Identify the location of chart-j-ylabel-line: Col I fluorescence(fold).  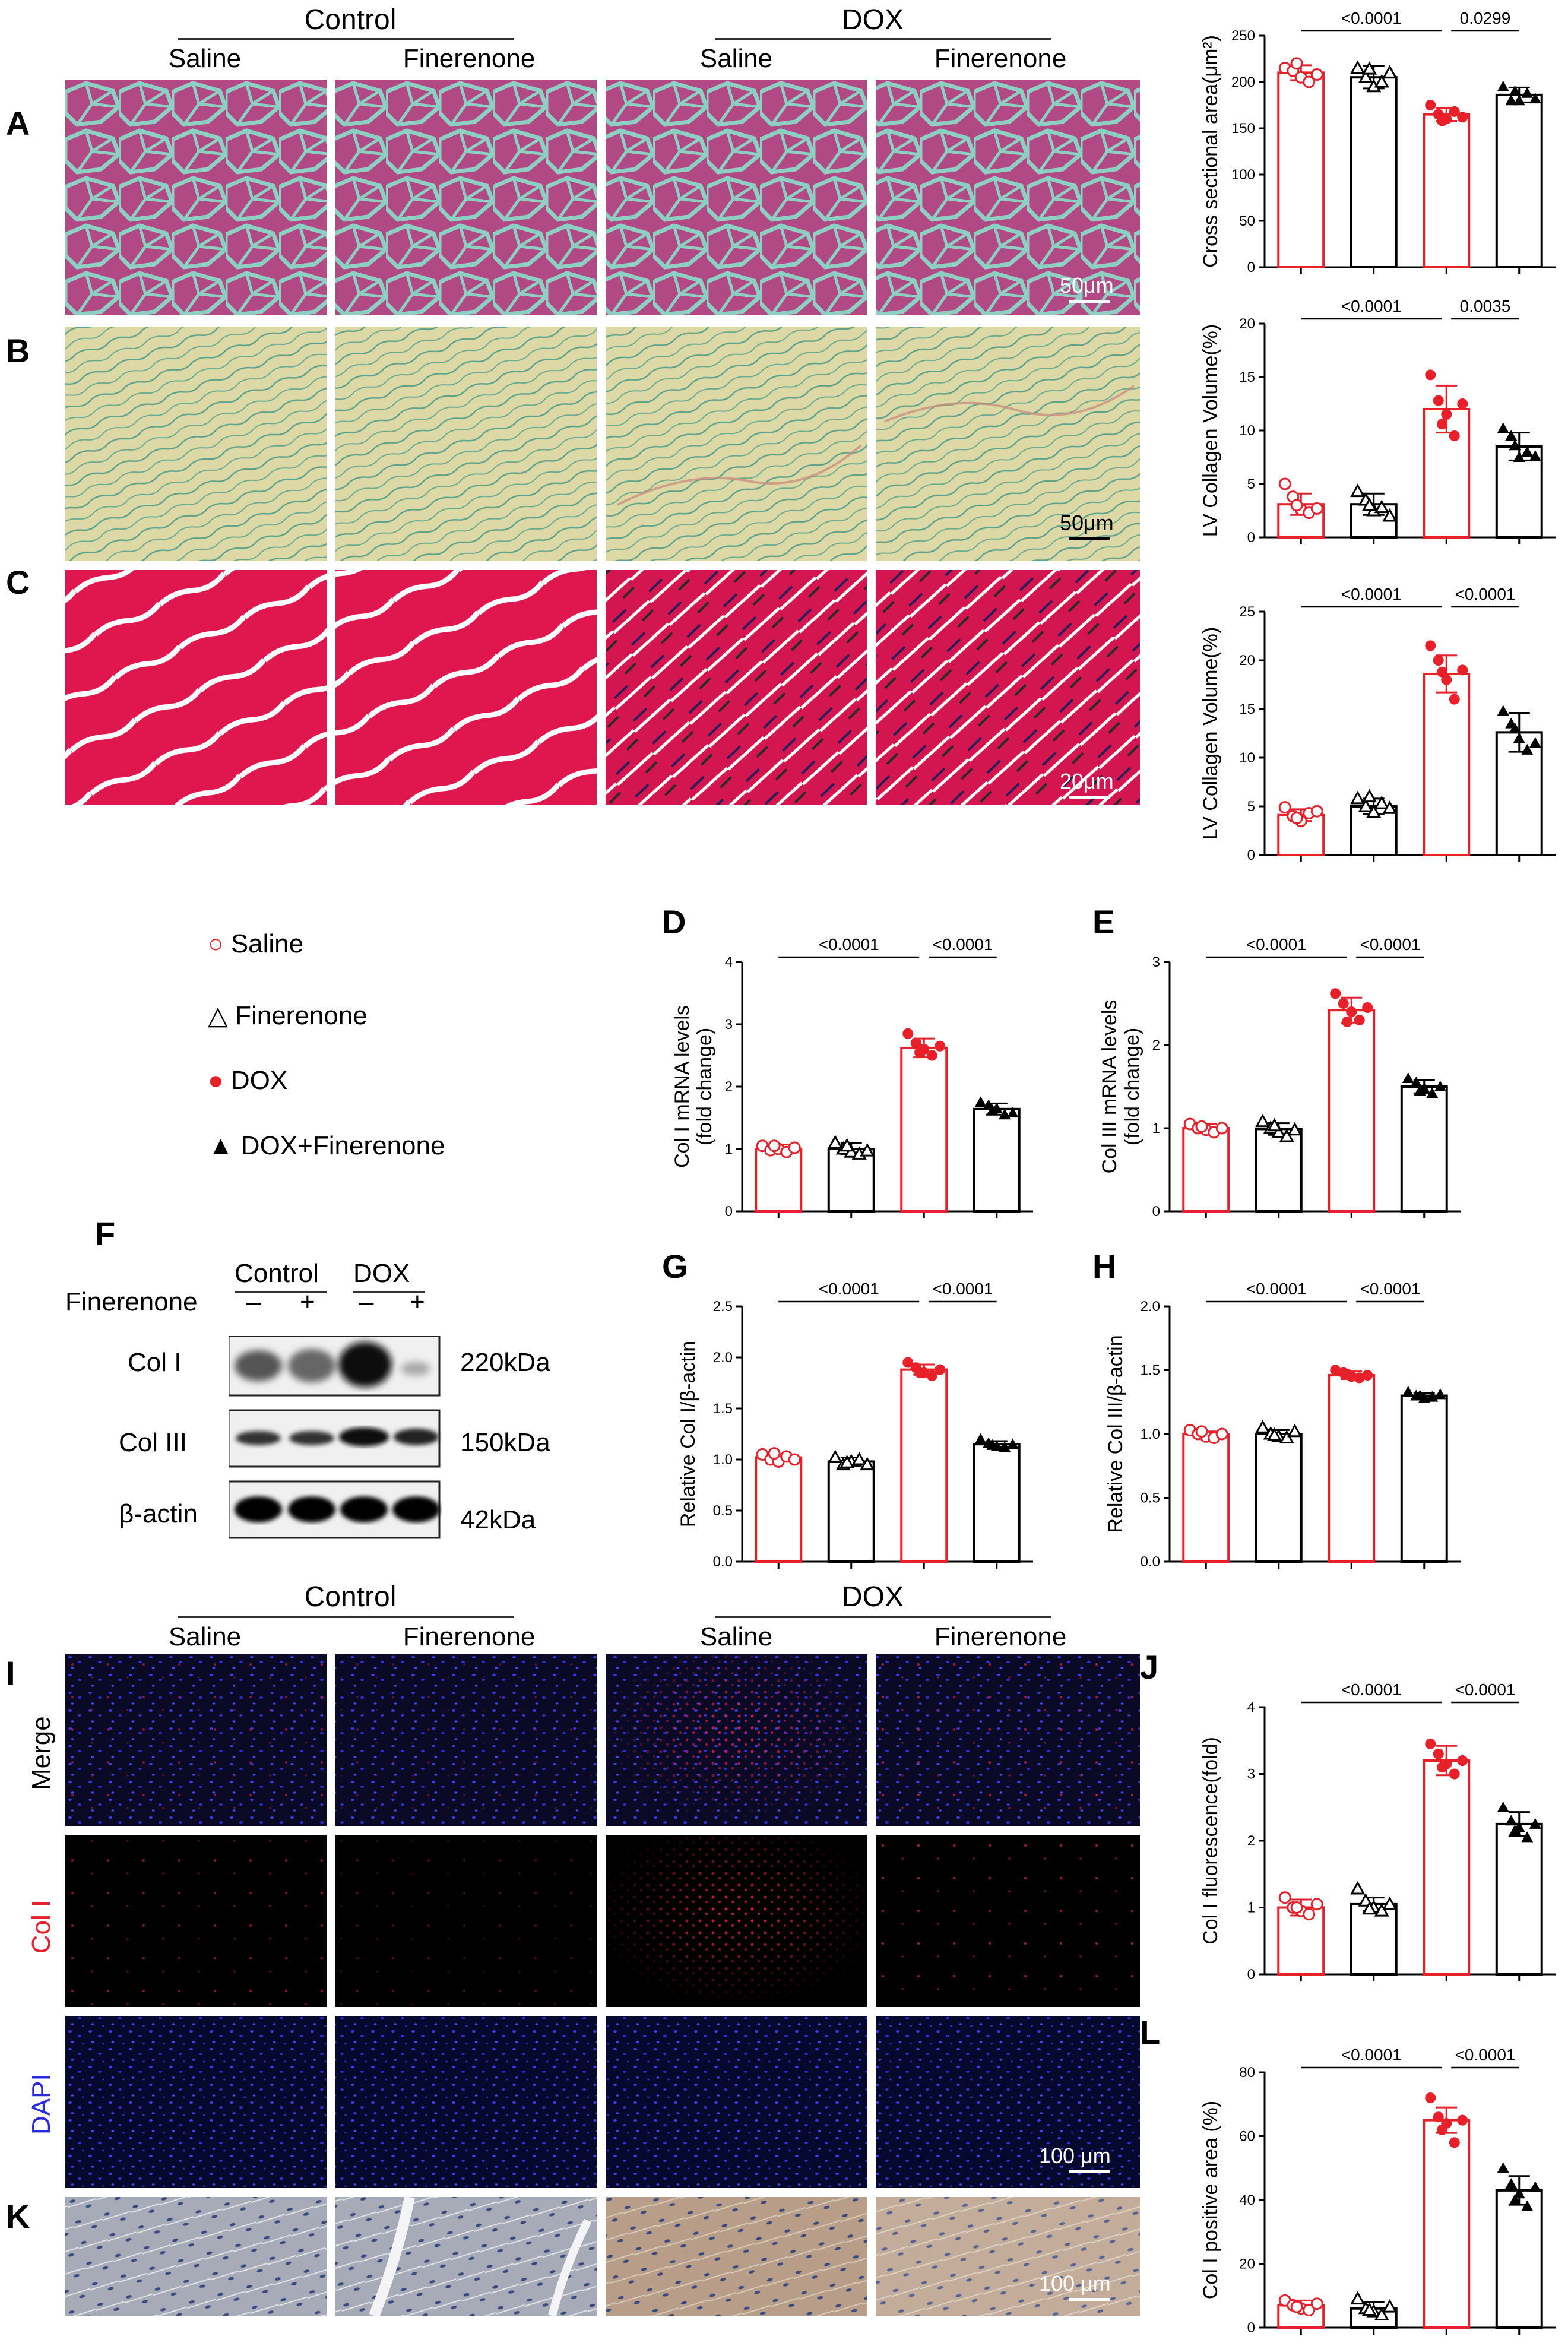
(1210, 1841).